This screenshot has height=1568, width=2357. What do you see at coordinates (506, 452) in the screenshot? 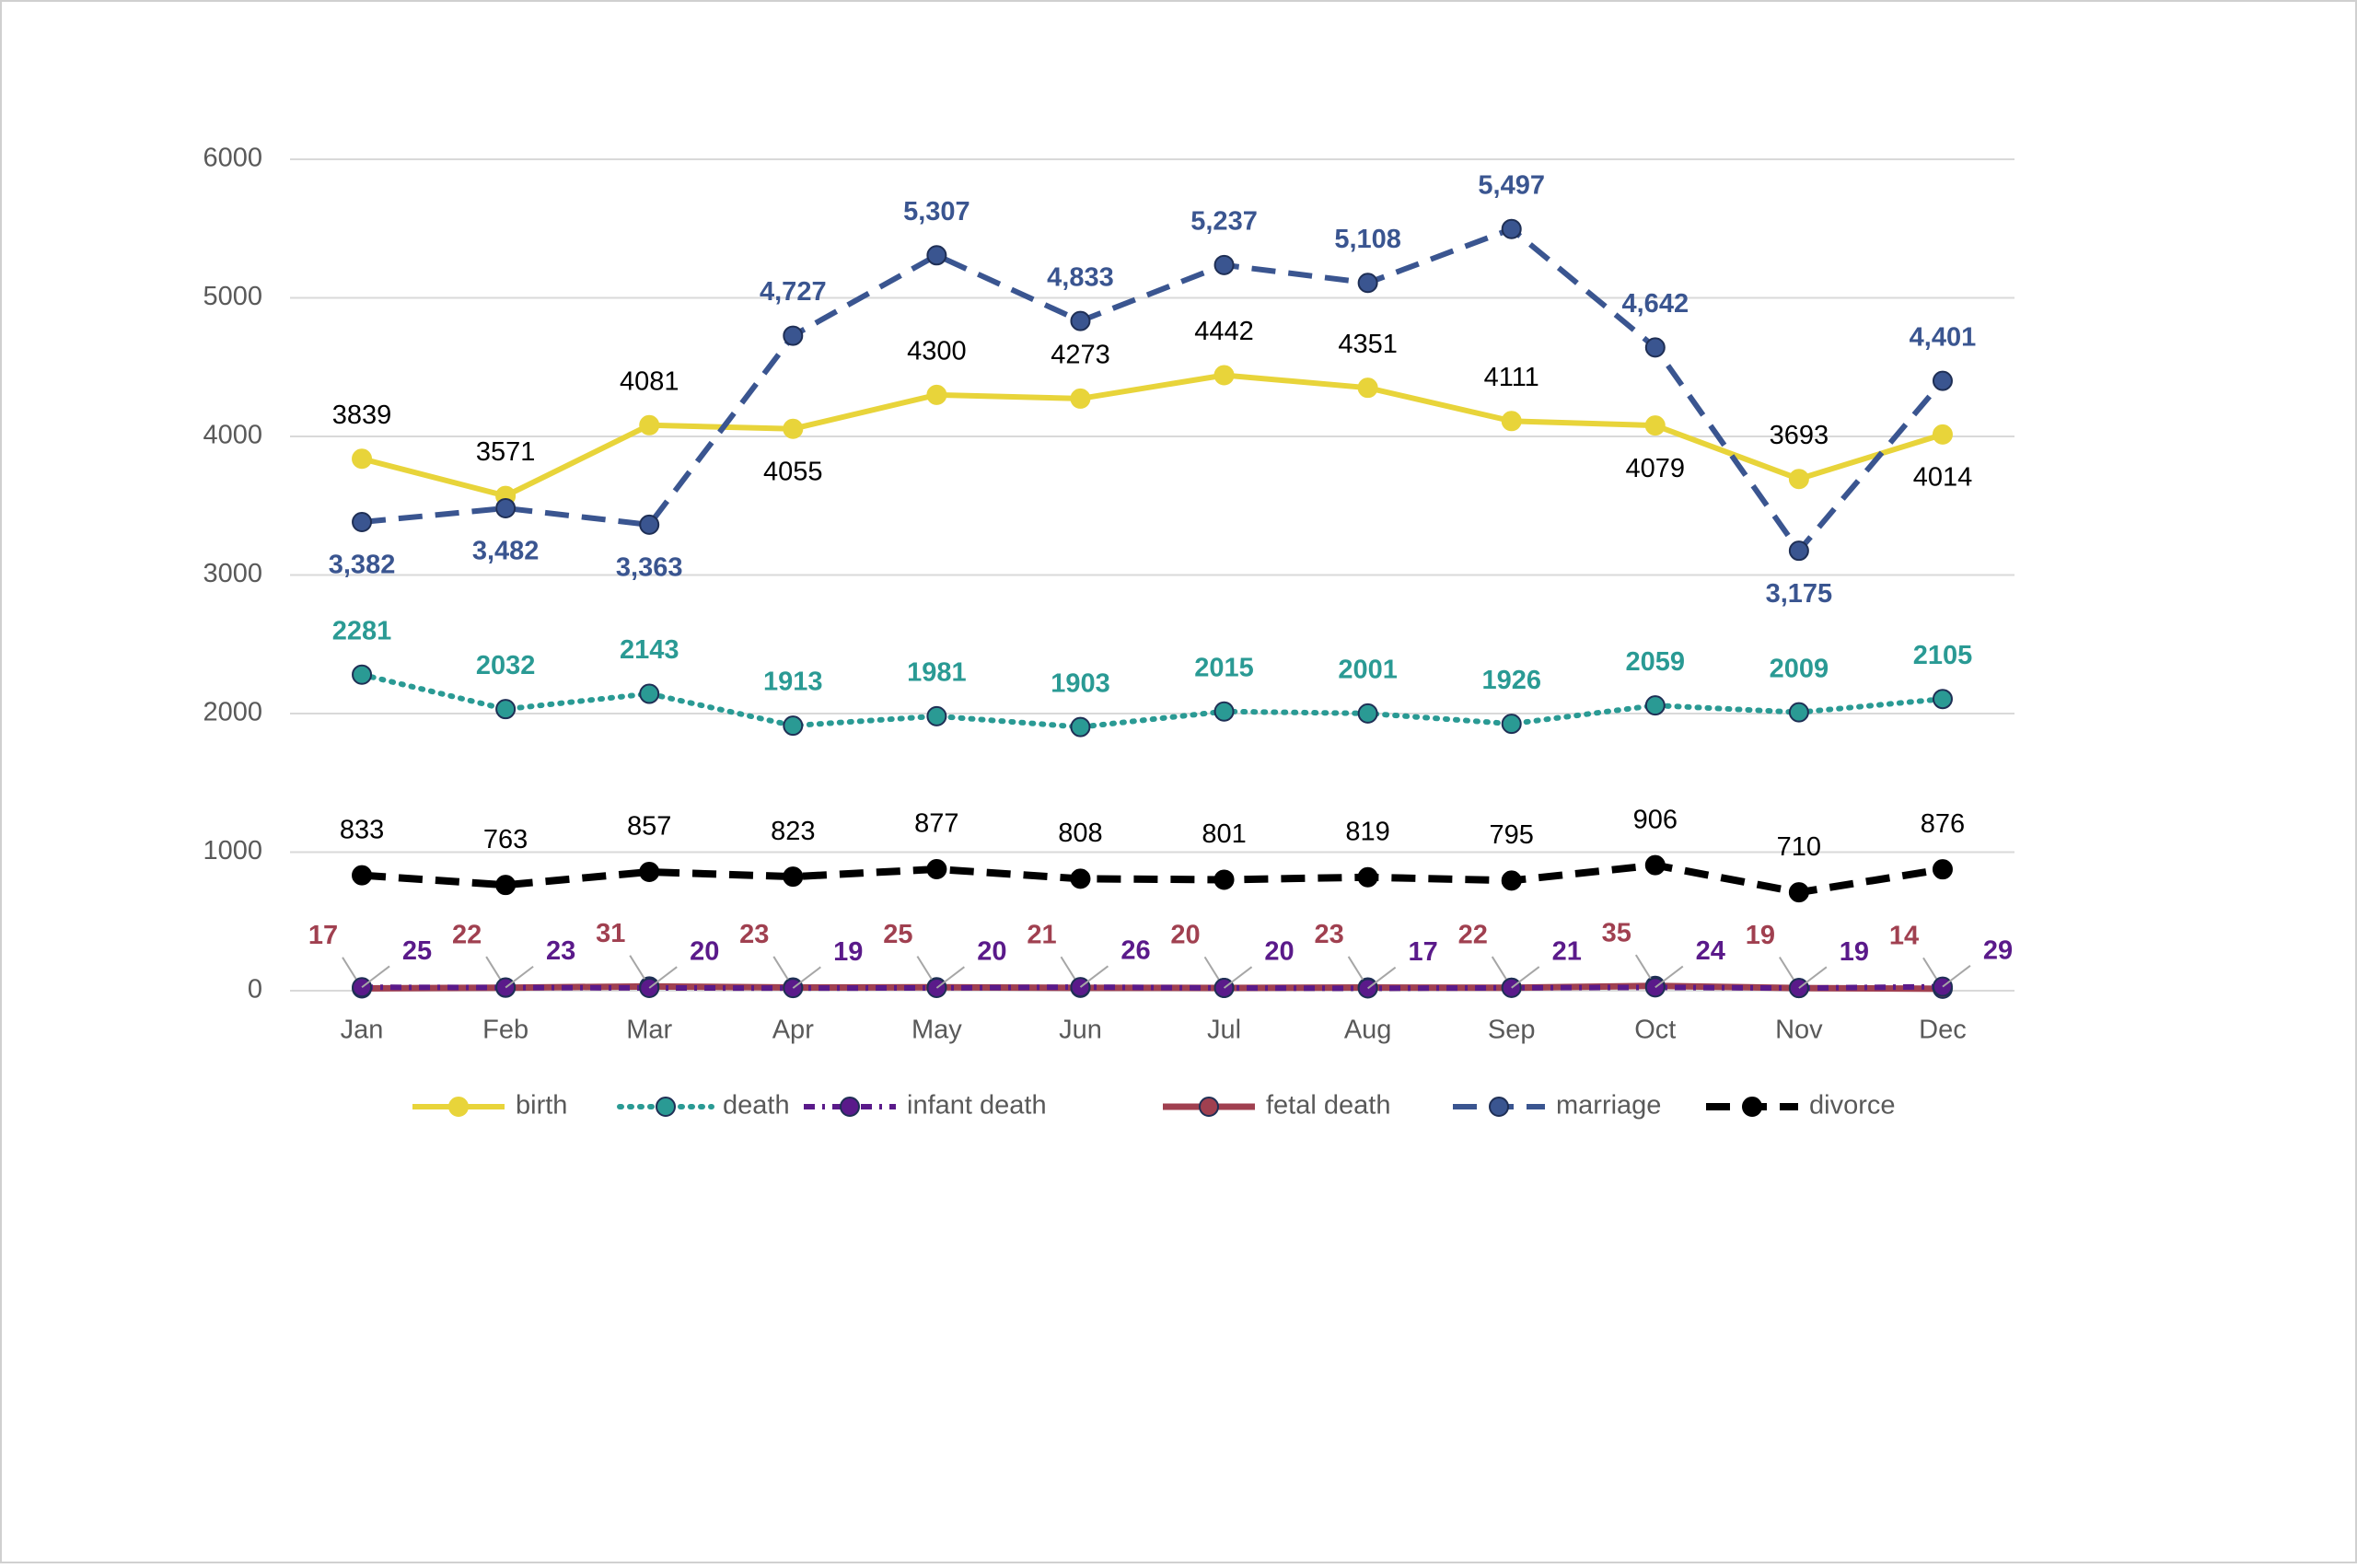
I see `data-label: 3571` at bounding box center [506, 452].